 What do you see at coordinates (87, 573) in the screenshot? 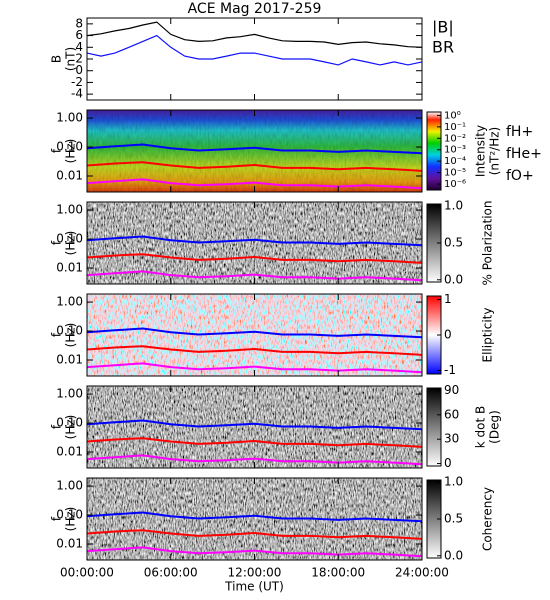
I see `x-tick-label: 00:00:00` at bounding box center [87, 573].